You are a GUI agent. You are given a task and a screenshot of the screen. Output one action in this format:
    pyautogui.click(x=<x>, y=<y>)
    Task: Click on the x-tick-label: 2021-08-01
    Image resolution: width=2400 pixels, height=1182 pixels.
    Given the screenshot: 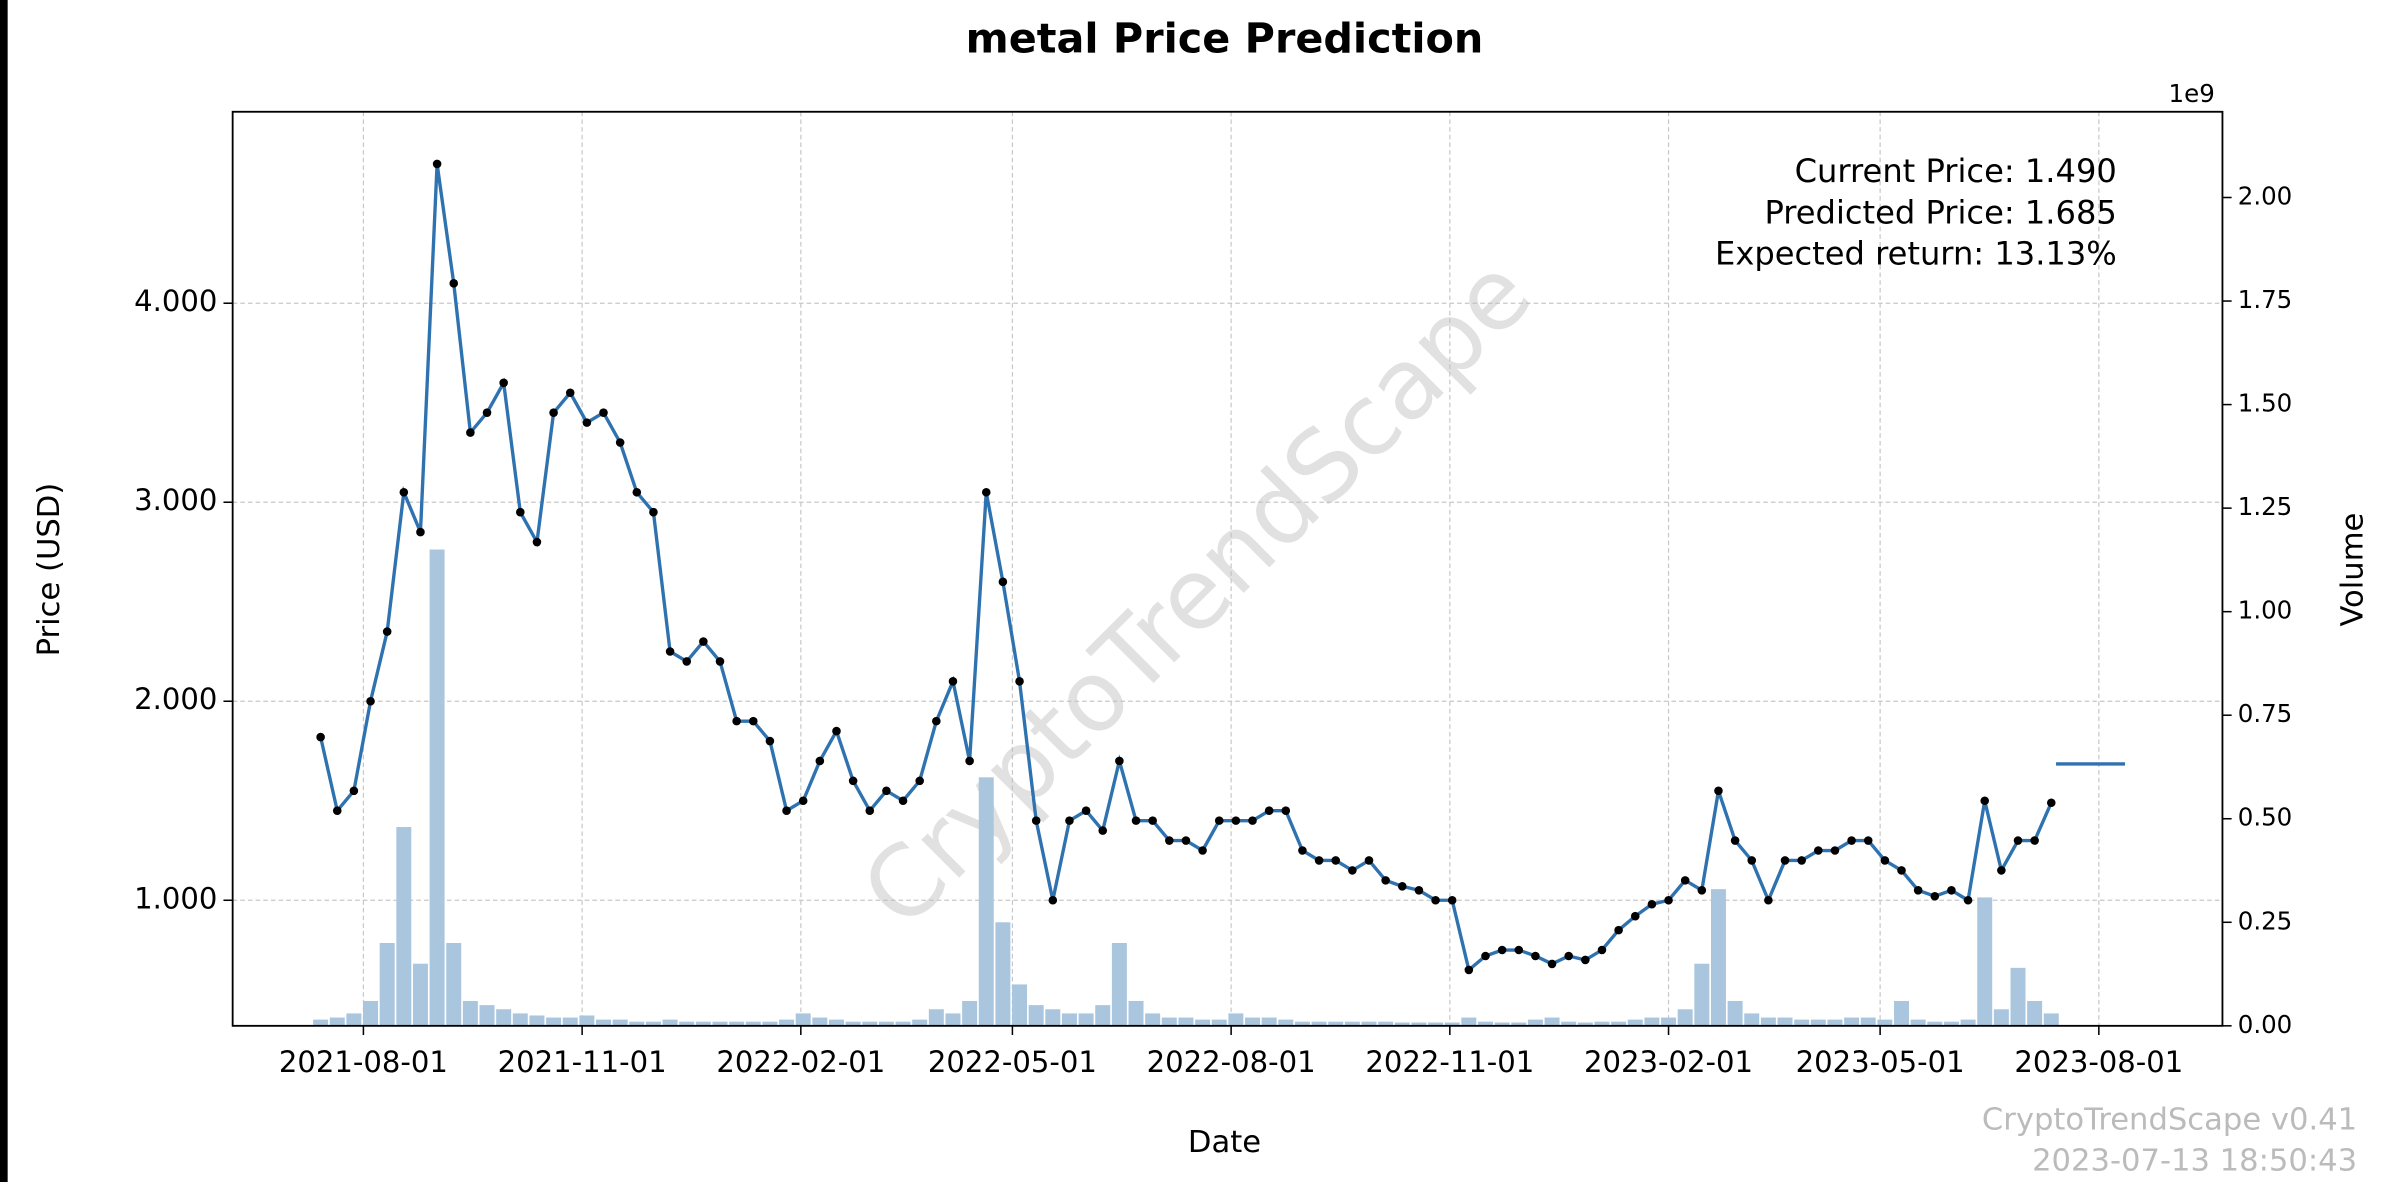 What is the action you would take?
    pyautogui.click(x=363, y=1062)
    